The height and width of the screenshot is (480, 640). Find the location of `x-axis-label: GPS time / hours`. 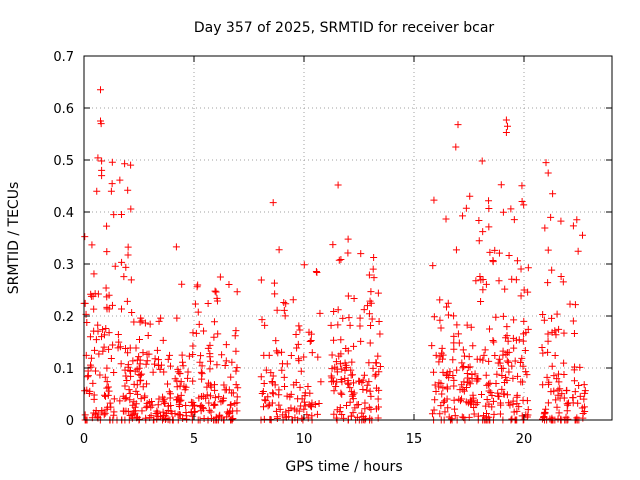

x-axis-label: GPS time / hours is located at coordinates (343, 467).